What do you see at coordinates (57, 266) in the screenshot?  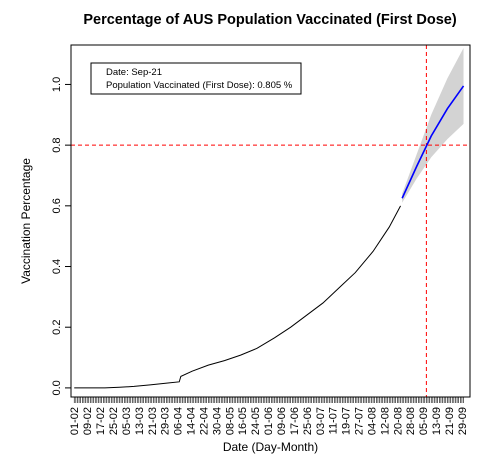 I see `y-tick-label: 0.4` at bounding box center [57, 266].